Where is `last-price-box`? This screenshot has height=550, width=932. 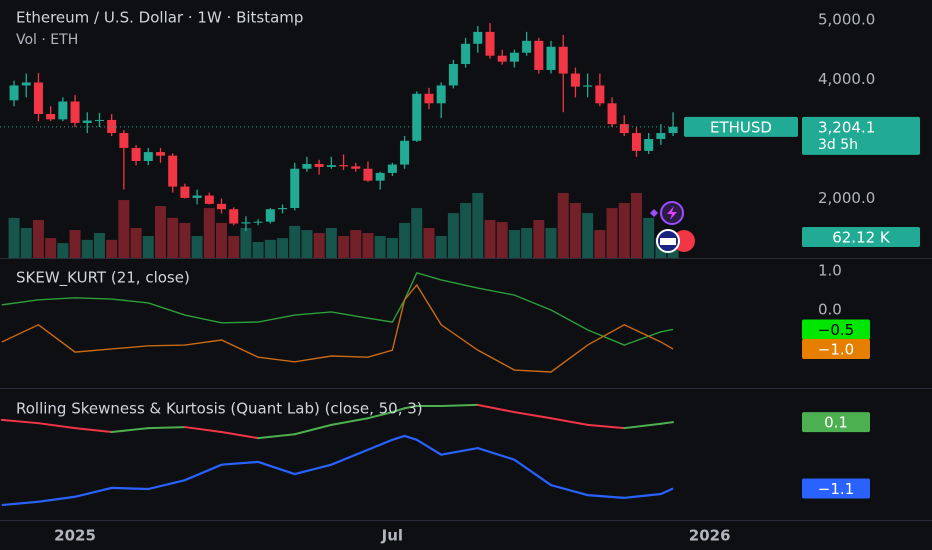
last-price-box is located at coordinates (861, 135).